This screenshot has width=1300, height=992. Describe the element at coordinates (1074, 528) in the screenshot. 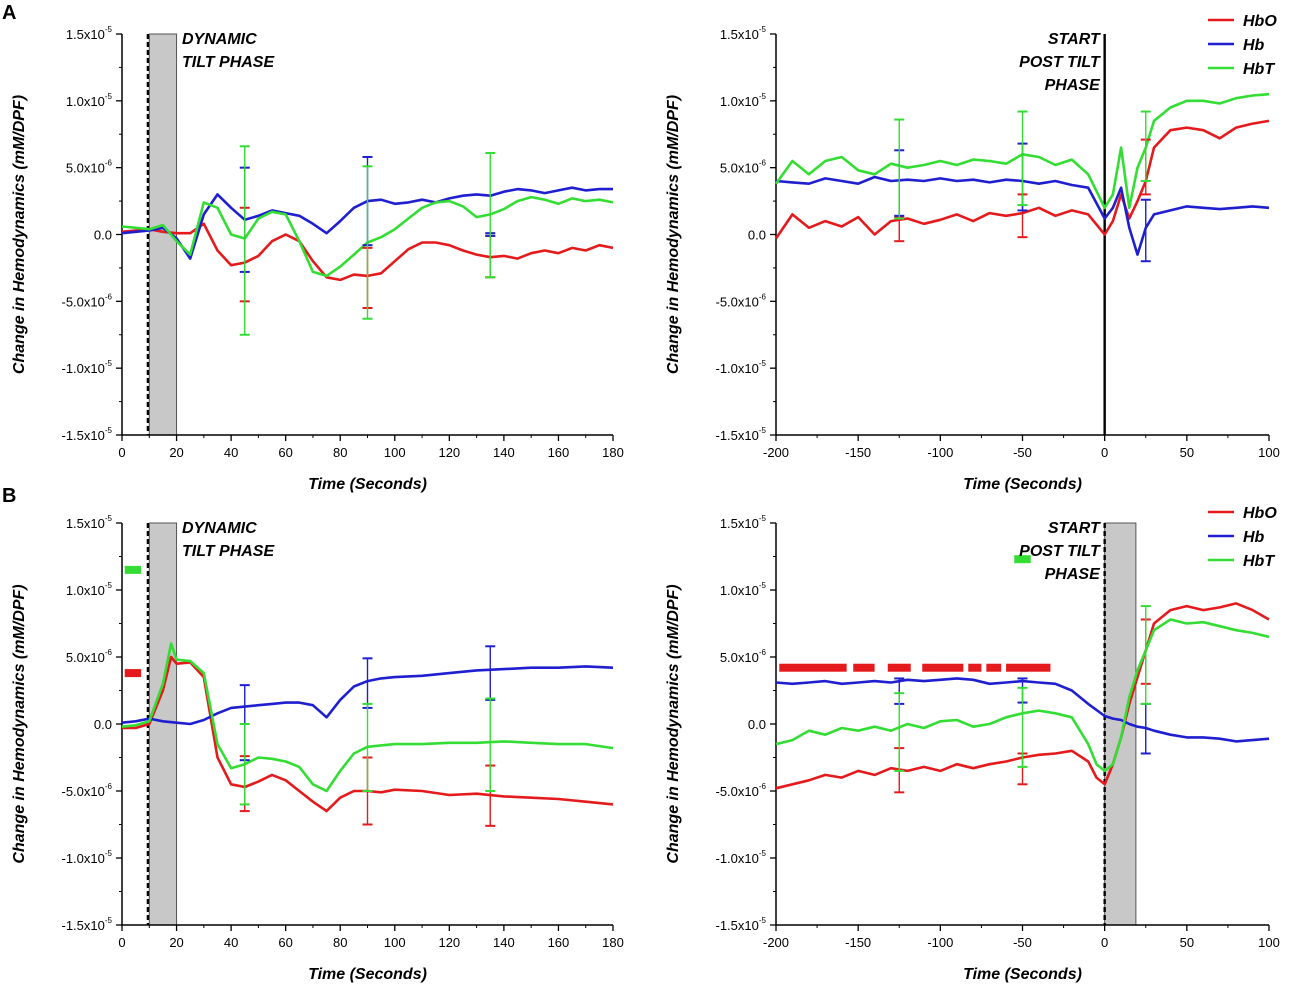

I see `phase-annotation-line: START` at that location.